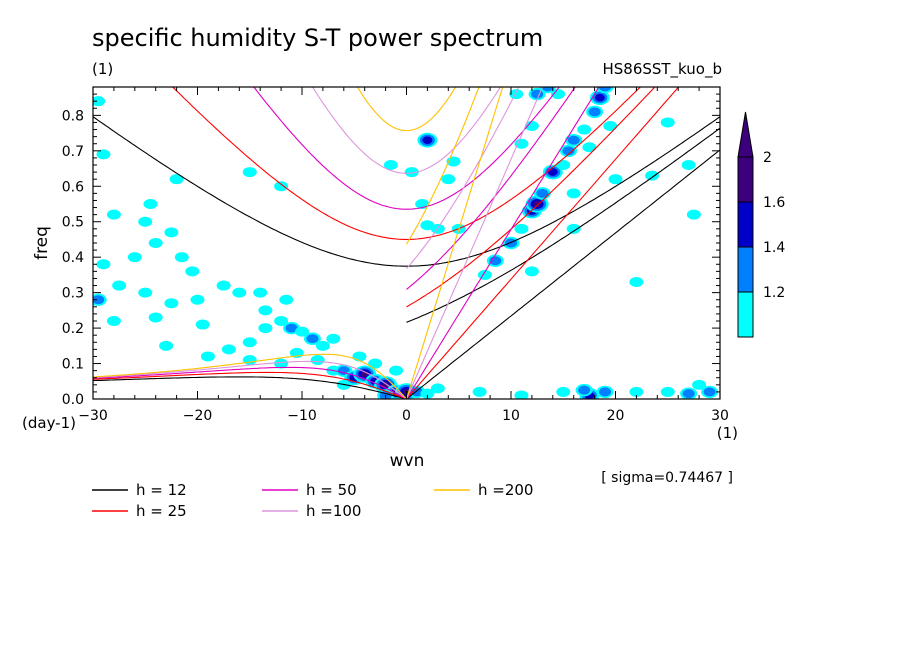 This screenshot has width=904, height=654. I want to click on x-tick-label: −30, so click(93, 416).